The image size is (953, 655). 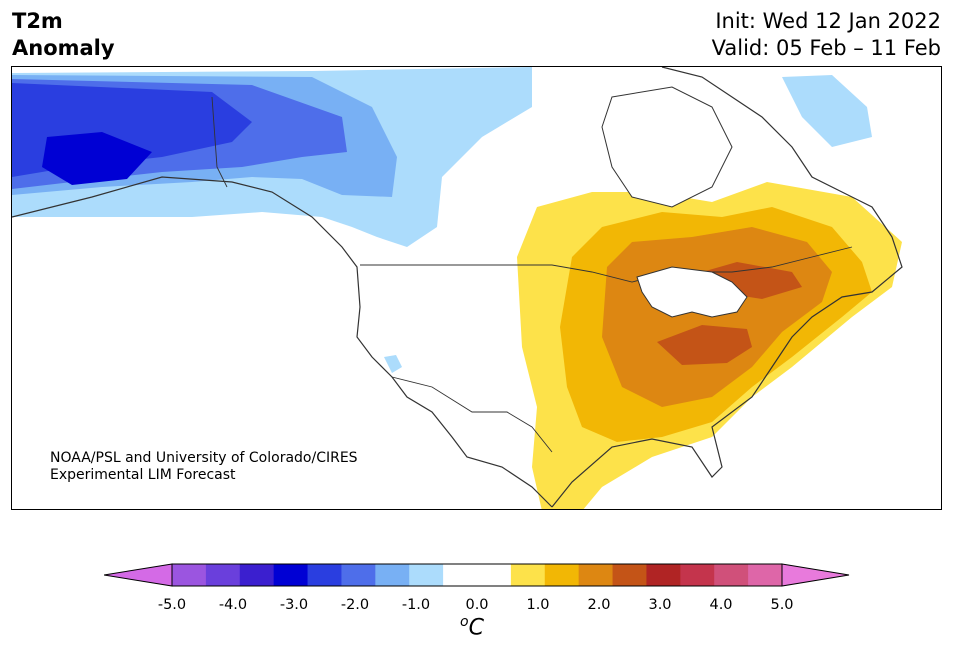 What do you see at coordinates (538, 605) in the screenshot?
I see `colorbar-tick-label: 1.0` at bounding box center [538, 605].